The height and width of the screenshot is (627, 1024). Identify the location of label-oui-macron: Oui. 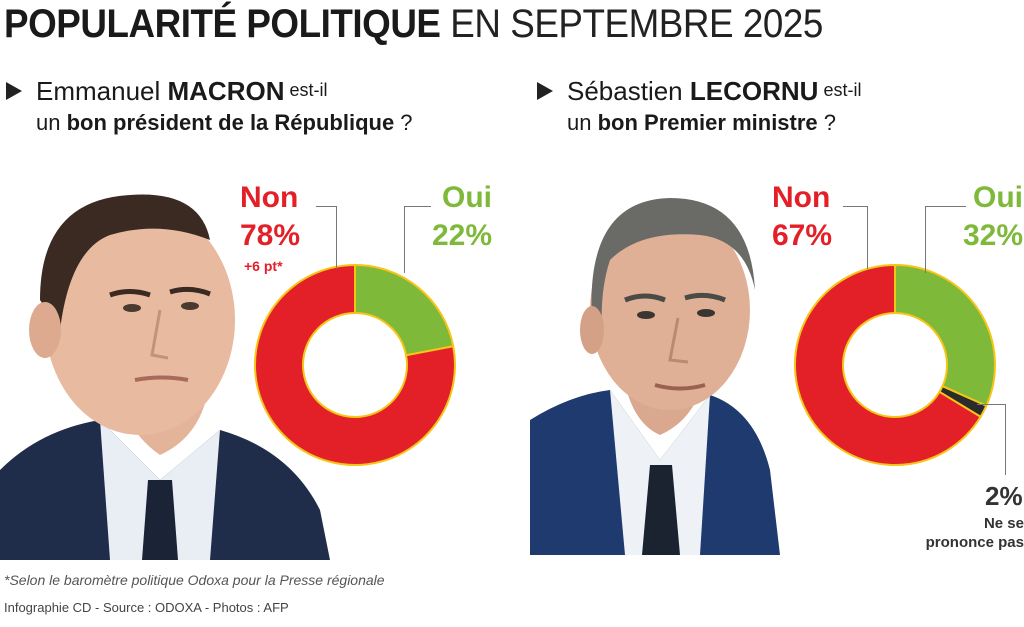
(467, 197).